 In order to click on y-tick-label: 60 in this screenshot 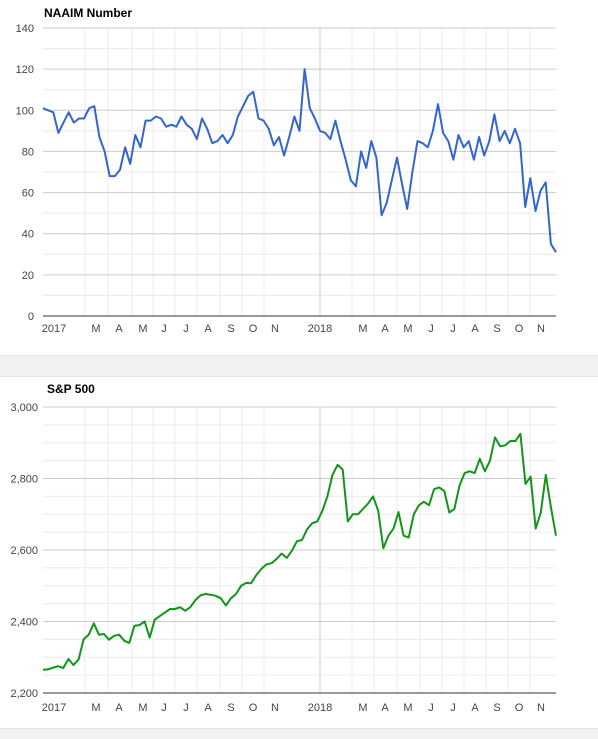, I will do `click(28, 194)`.